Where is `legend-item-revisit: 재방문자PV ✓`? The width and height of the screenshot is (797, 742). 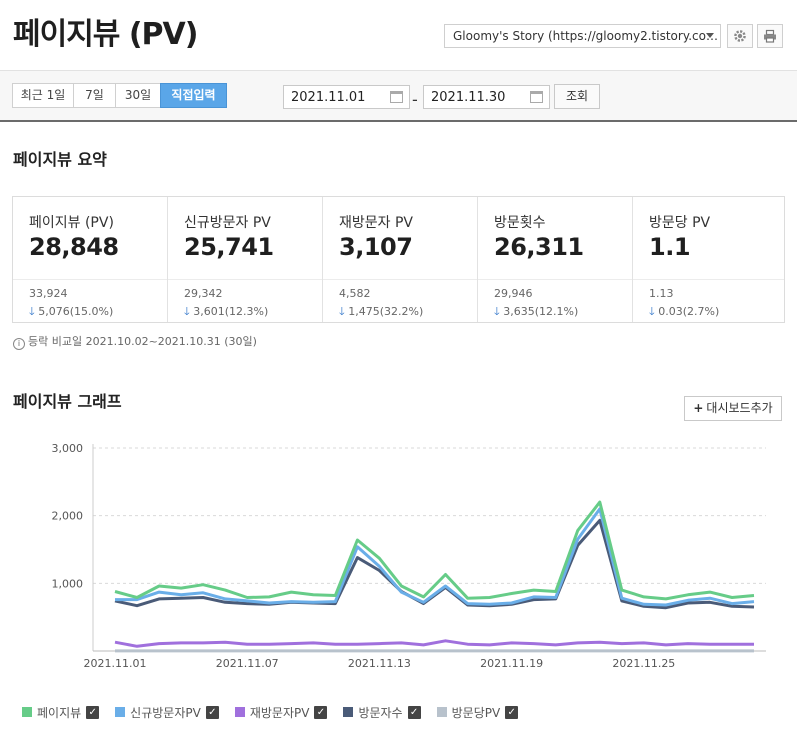
legend-item-revisit: 재방문자PV ✓ is located at coordinates (281, 712).